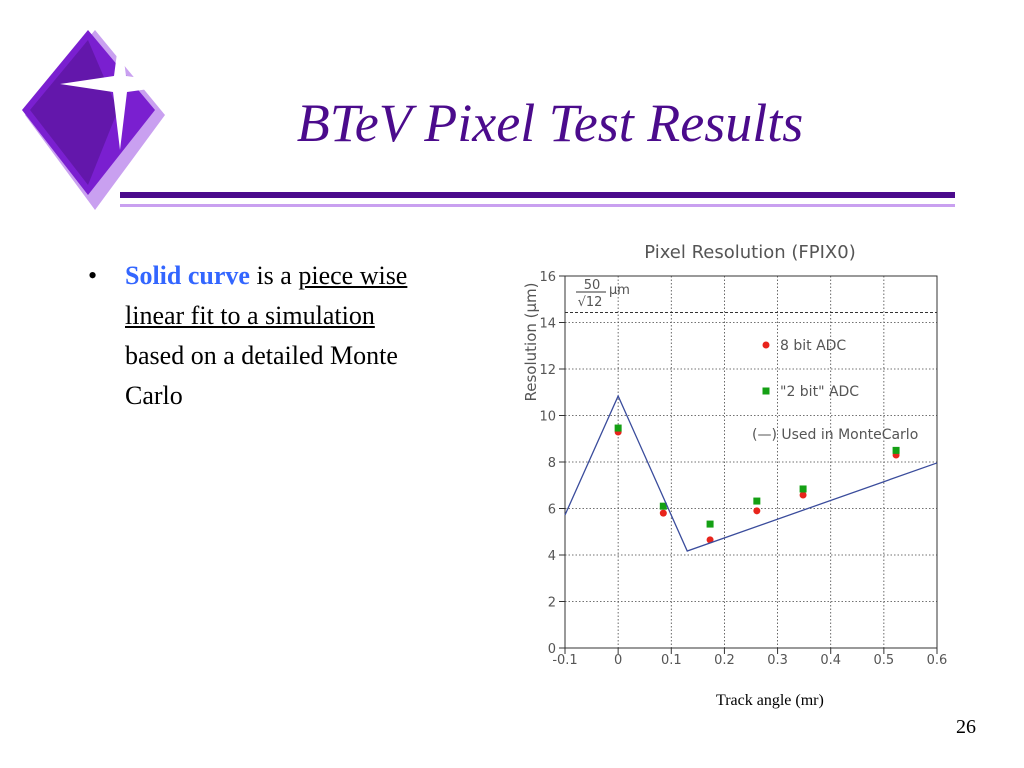 The height and width of the screenshot is (768, 1024). Describe the element at coordinates (590, 302) in the screenshot. I see `reference-denominator: √12` at that location.